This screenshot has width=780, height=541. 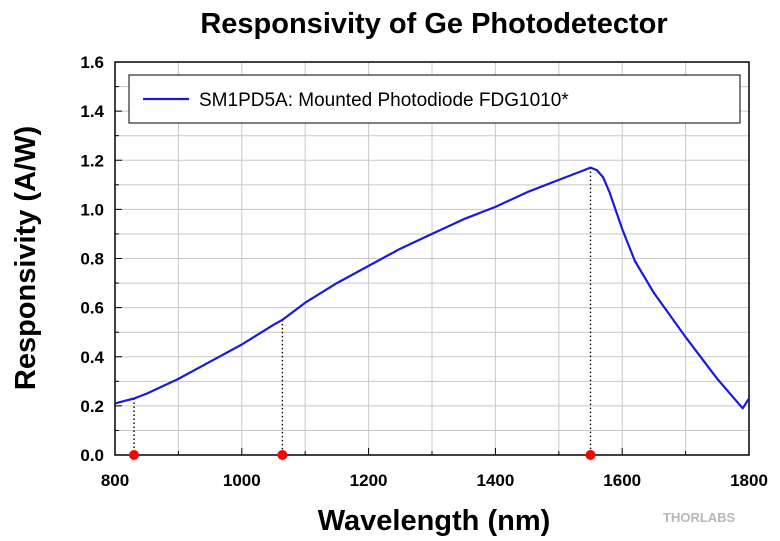 What do you see at coordinates (92, 111) in the screenshot?
I see `y-tick-label: 1.4` at bounding box center [92, 111].